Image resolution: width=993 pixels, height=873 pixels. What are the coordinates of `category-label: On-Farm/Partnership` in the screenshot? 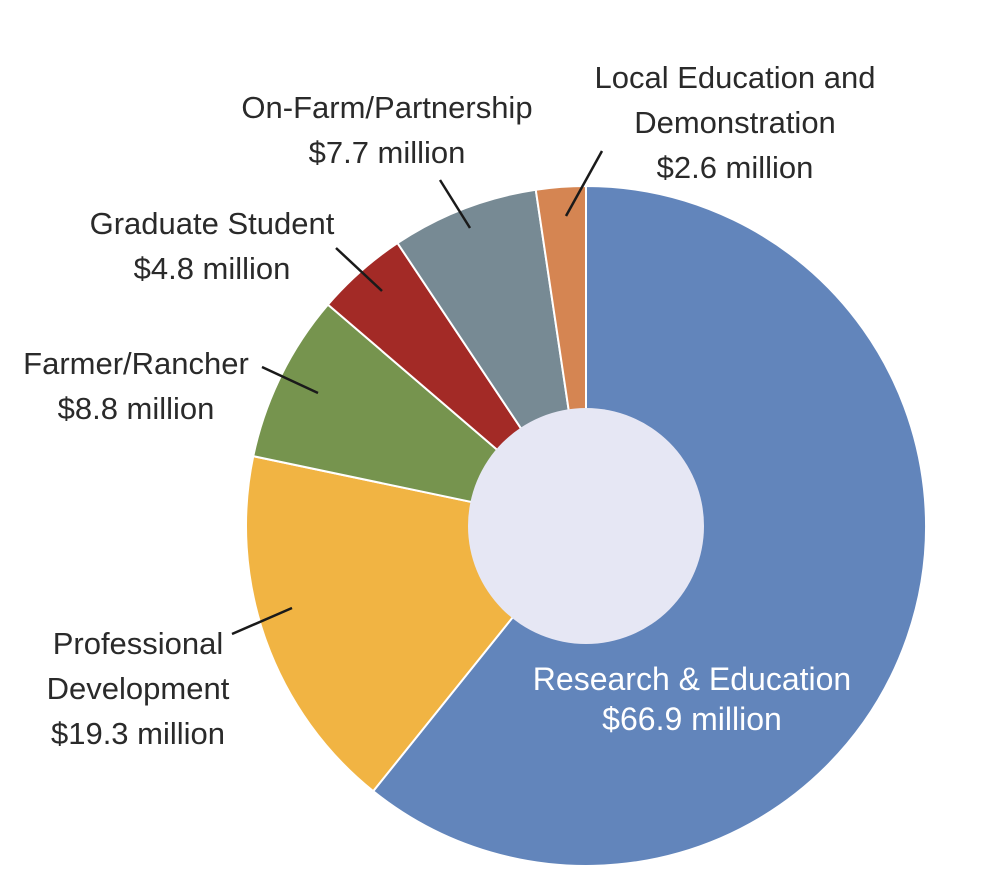 It's located at (386, 107).